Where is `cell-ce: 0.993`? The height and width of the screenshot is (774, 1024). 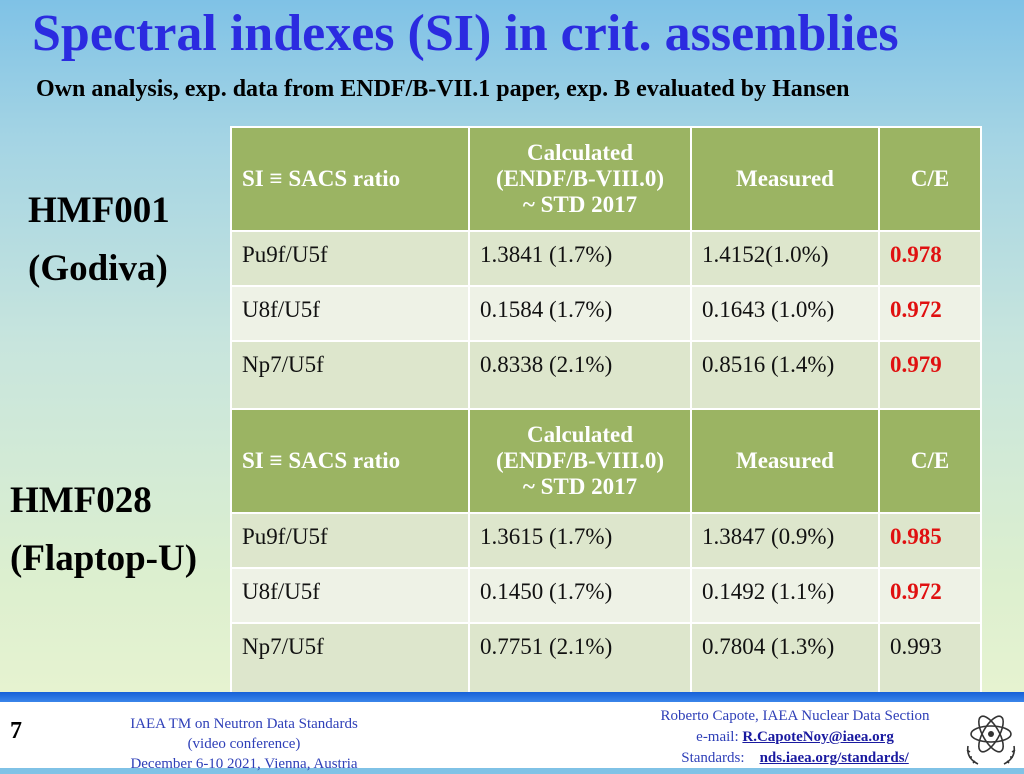 cell-ce: 0.993 is located at coordinates (930, 658).